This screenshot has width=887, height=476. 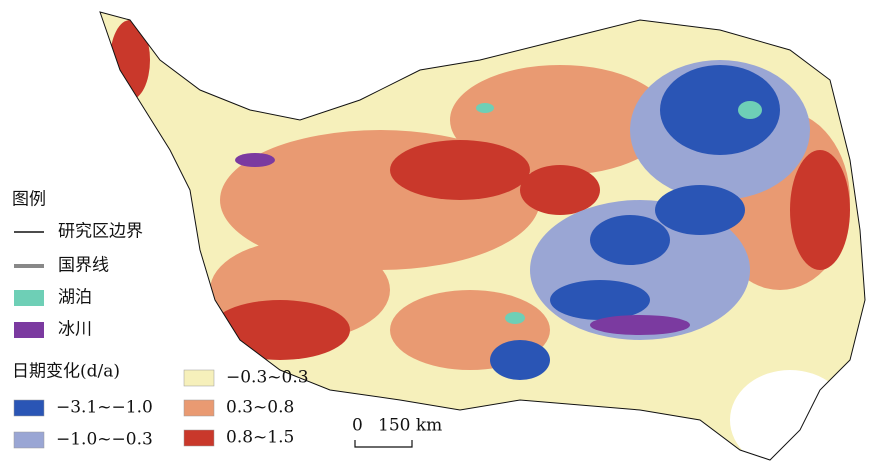 What do you see at coordinates (29, 200) in the screenshot?
I see `legend-title: 图例` at bounding box center [29, 200].